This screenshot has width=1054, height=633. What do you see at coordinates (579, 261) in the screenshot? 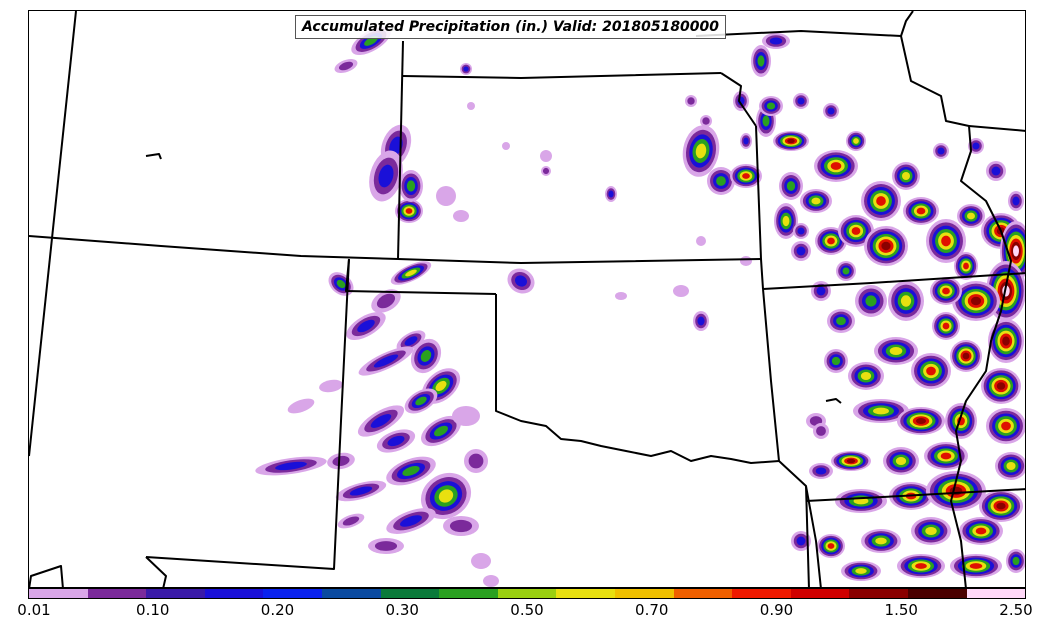
I see `border-ks-ok` at bounding box center [579, 261].